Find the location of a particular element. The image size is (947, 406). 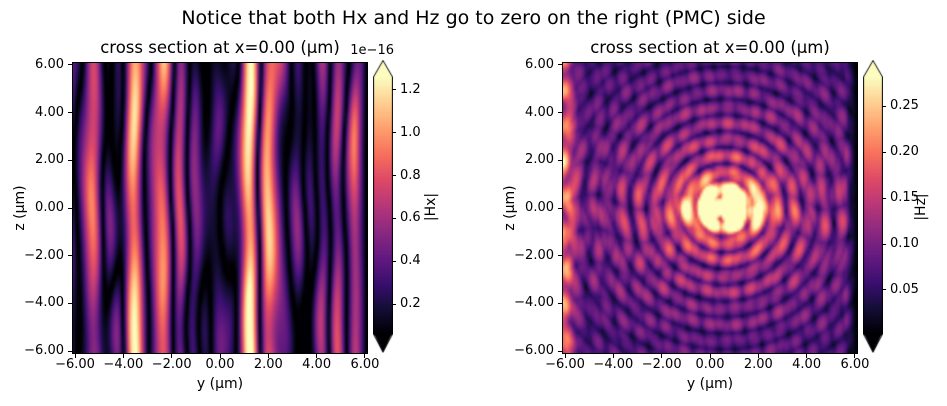

hx-colorbar-offset-text: 1e−16 is located at coordinates (372, 50).